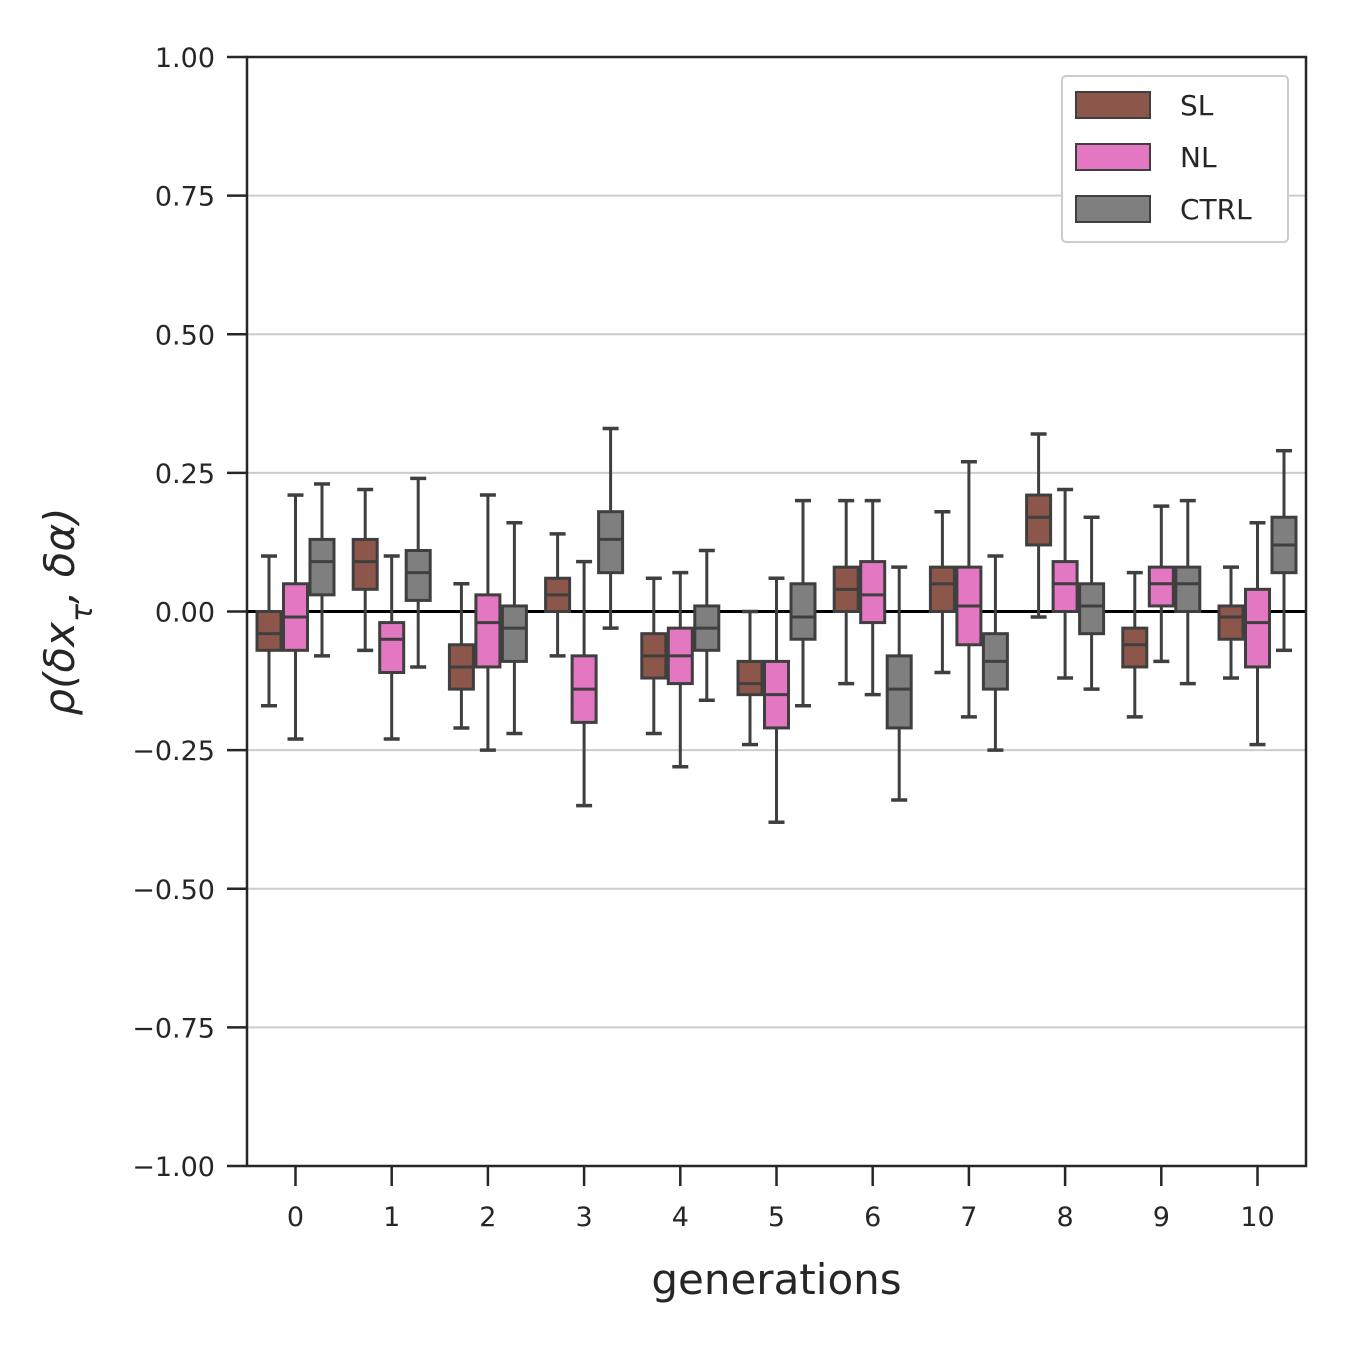 The image size is (1350, 1350). Describe the element at coordinates (1161, 1217) in the screenshot. I see `x-tick-label: 9` at that location.